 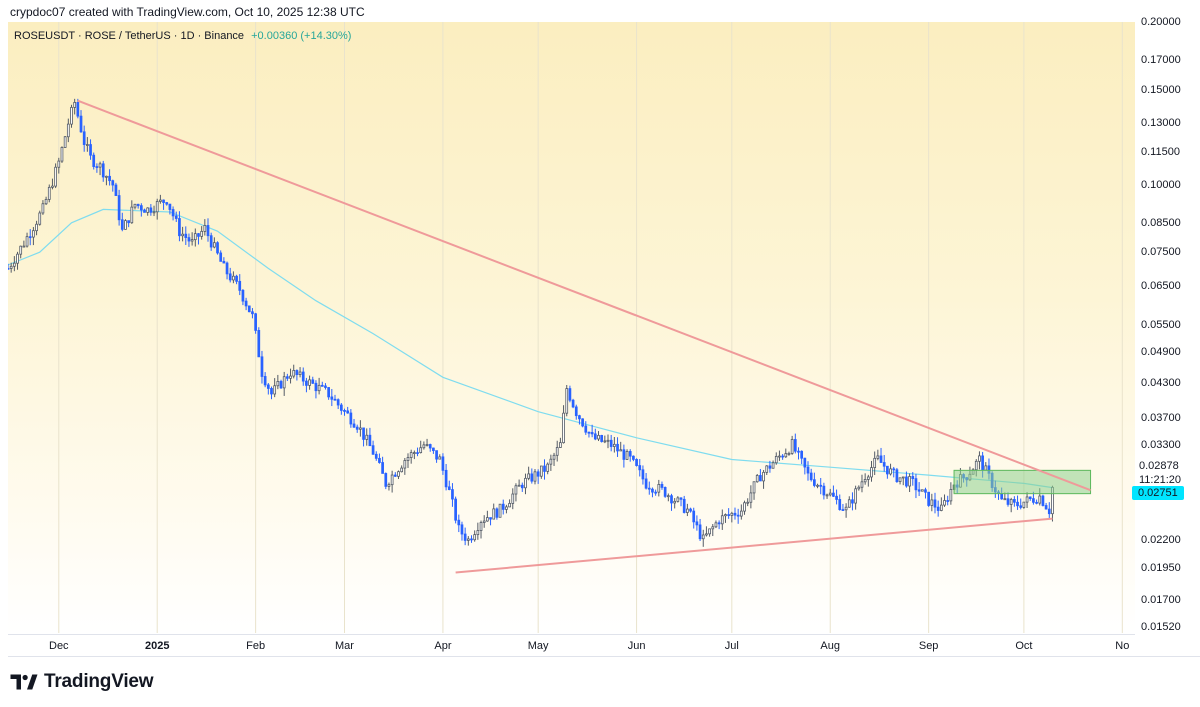 I want to click on time-tick-label: 2025, so click(x=157, y=646).